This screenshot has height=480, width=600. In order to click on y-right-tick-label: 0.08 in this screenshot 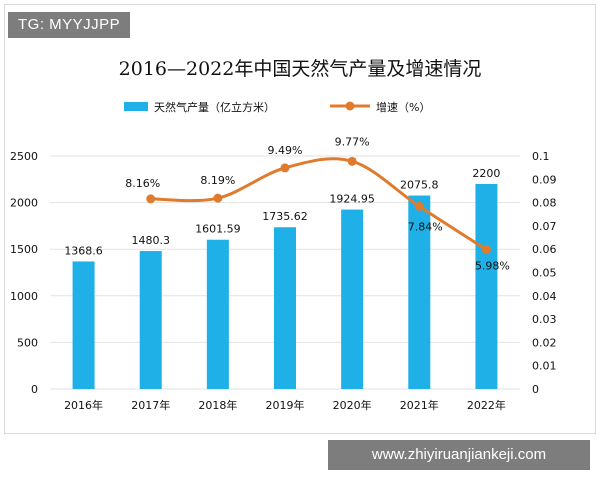, I will do `click(544, 203)`.